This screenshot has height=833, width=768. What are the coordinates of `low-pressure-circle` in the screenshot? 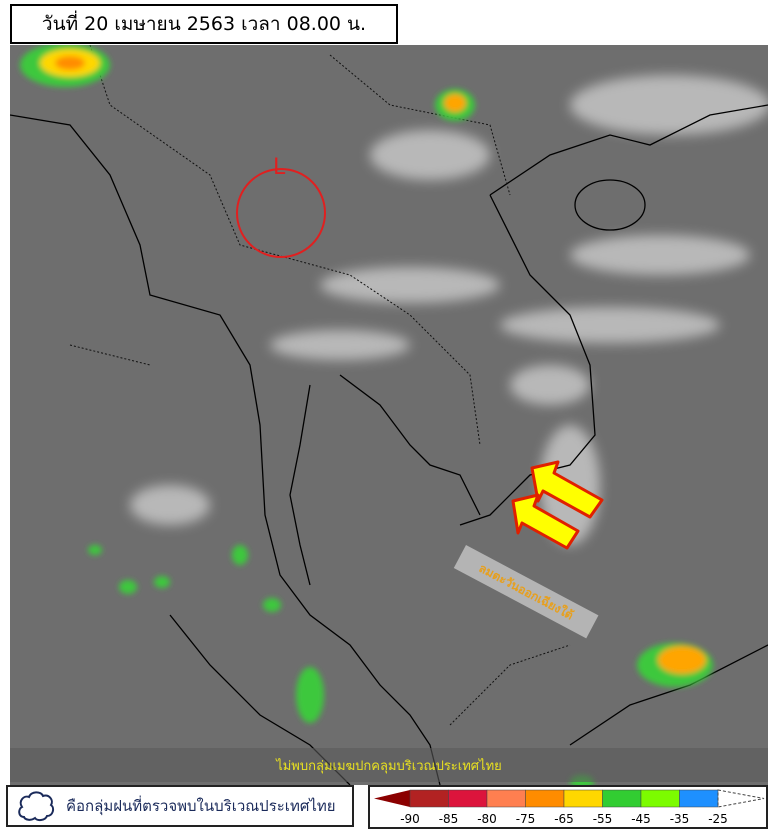 It's located at (281, 213).